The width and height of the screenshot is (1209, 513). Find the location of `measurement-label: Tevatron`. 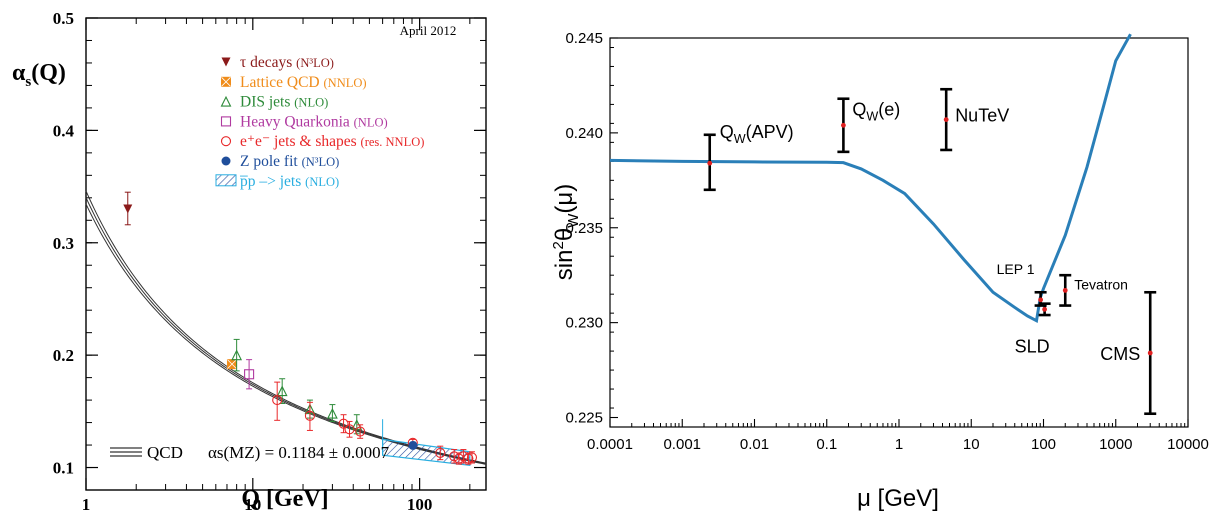

measurement-label: Tevatron is located at coordinates (1101, 284).